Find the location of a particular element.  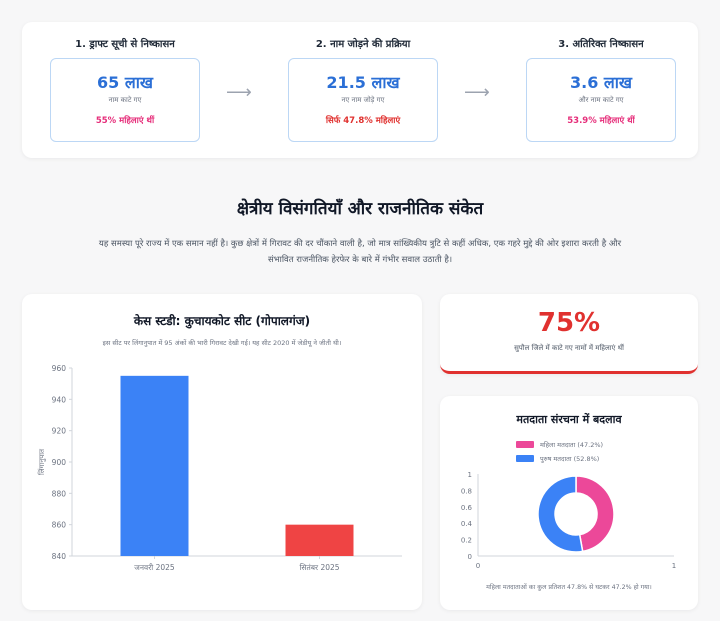

x-tick-label: सितंबर 2025 is located at coordinates (319, 567).